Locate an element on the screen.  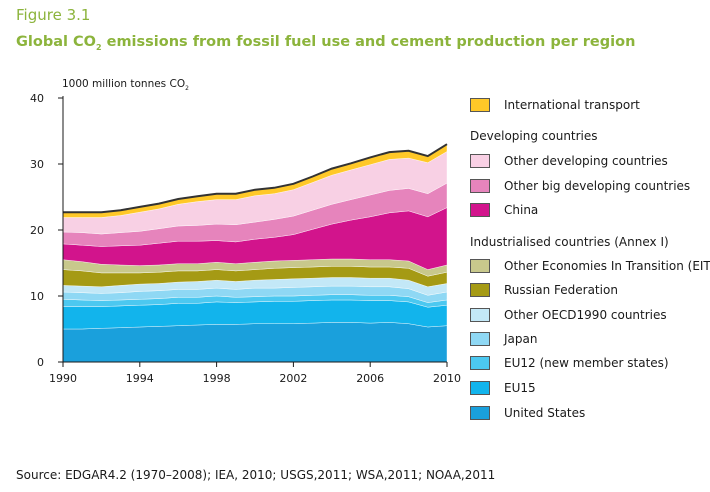
legend-label: Russian Federation is located at coordinates (561, 290).